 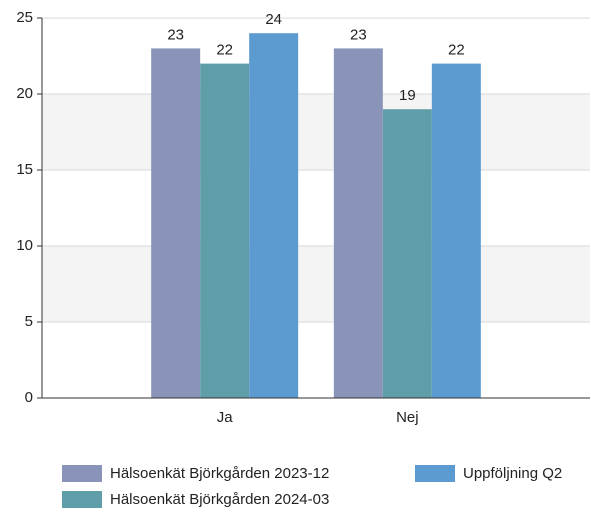 What do you see at coordinates (24, 245) in the screenshot?
I see `y-tick-label: 10` at bounding box center [24, 245].